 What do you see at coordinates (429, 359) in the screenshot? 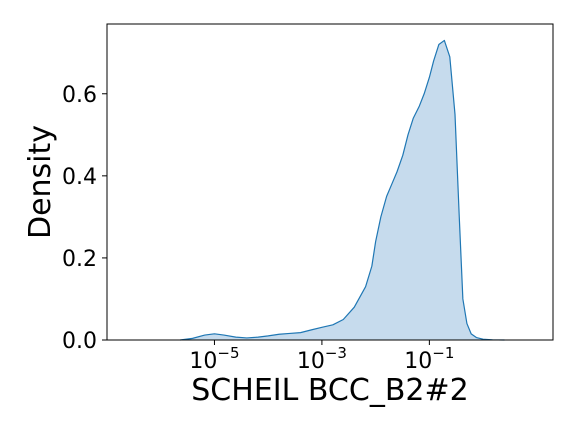
I see `x-tick-label-2: 10⁻¹` at bounding box center [429, 359].